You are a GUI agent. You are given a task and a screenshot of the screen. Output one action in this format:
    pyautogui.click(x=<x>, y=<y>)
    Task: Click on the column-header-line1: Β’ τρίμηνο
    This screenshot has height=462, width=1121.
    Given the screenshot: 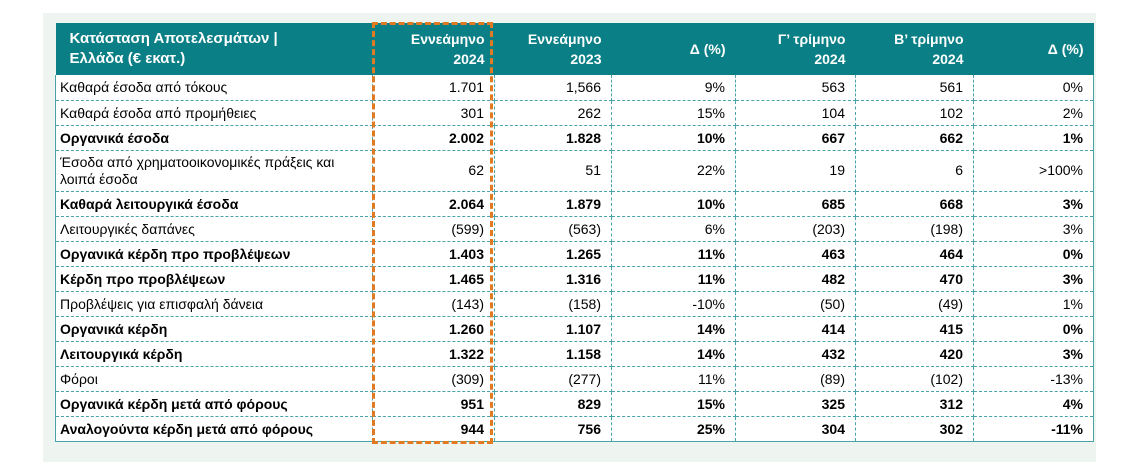 What is the action you would take?
    pyautogui.click(x=929, y=39)
    